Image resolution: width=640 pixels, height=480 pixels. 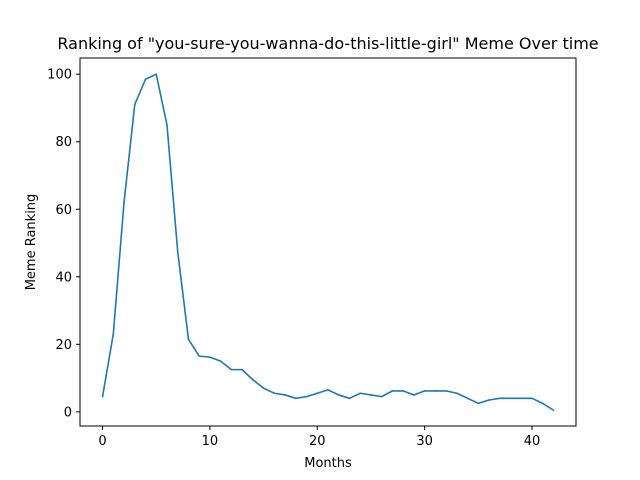 What do you see at coordinates (59, 75) in the screenshot?
I see `y-tick-label: 100` at bounding box center [59, 75].